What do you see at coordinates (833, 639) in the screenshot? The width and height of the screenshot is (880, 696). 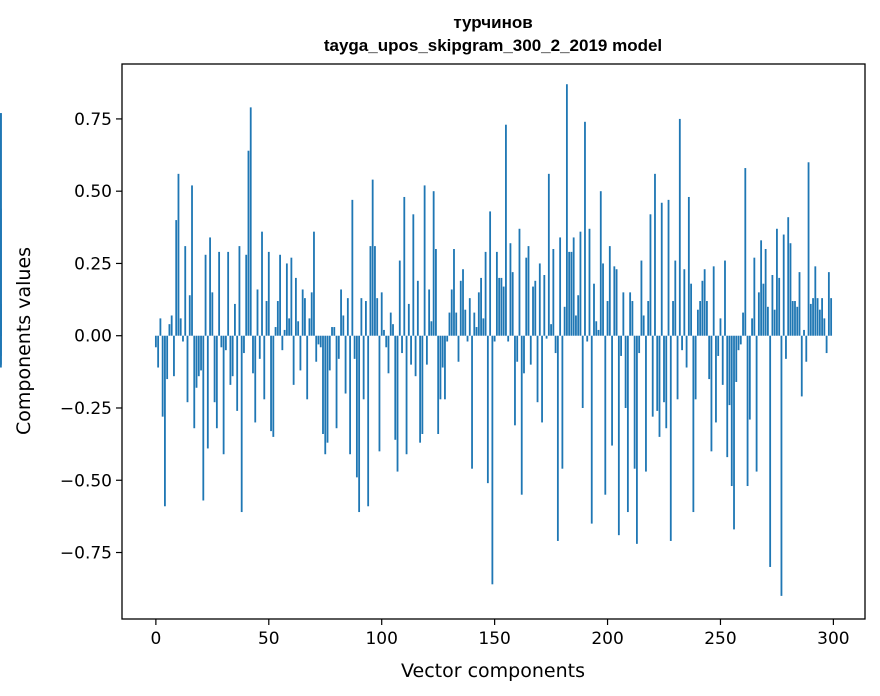 I see `x-tick-label-300: 300` at bounding box center [833, 639].